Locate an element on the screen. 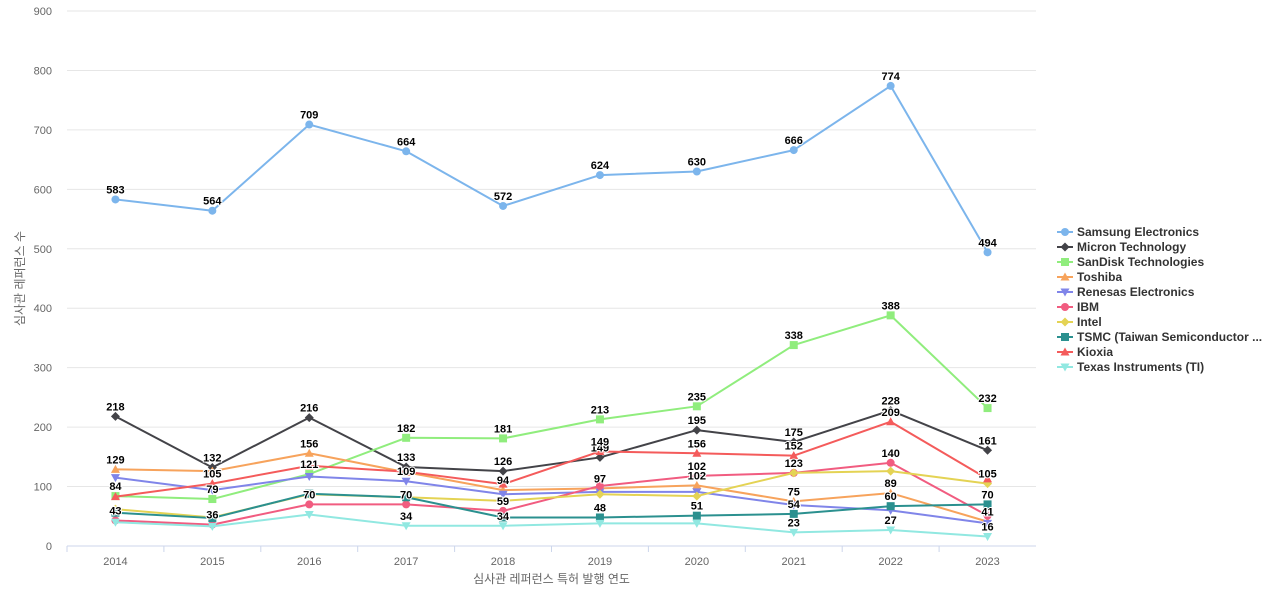  legend-item: Renesas Electronics is located at coordinates (1159, 291).